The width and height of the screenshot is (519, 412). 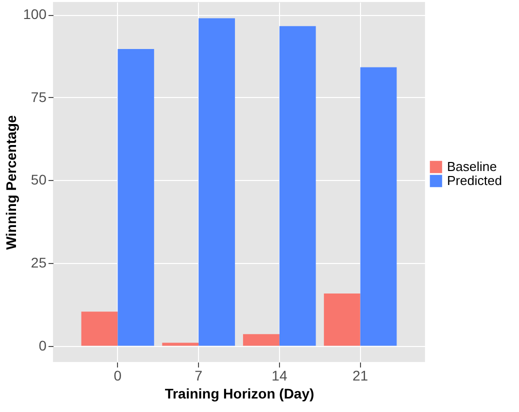 I want to click on x-tick-label: 14, so click(x=280, y=376).